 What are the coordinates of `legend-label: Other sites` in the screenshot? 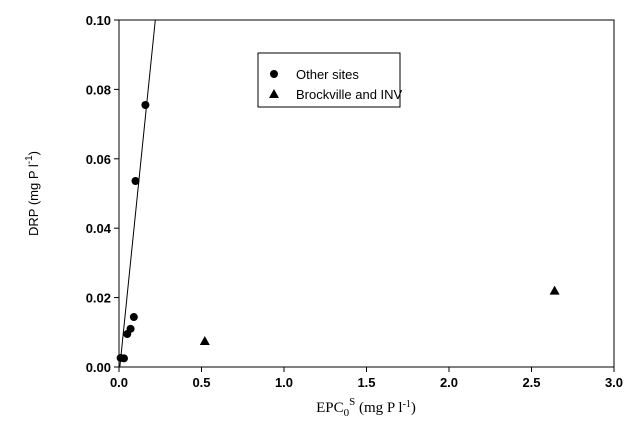 It's located at (327, 74).